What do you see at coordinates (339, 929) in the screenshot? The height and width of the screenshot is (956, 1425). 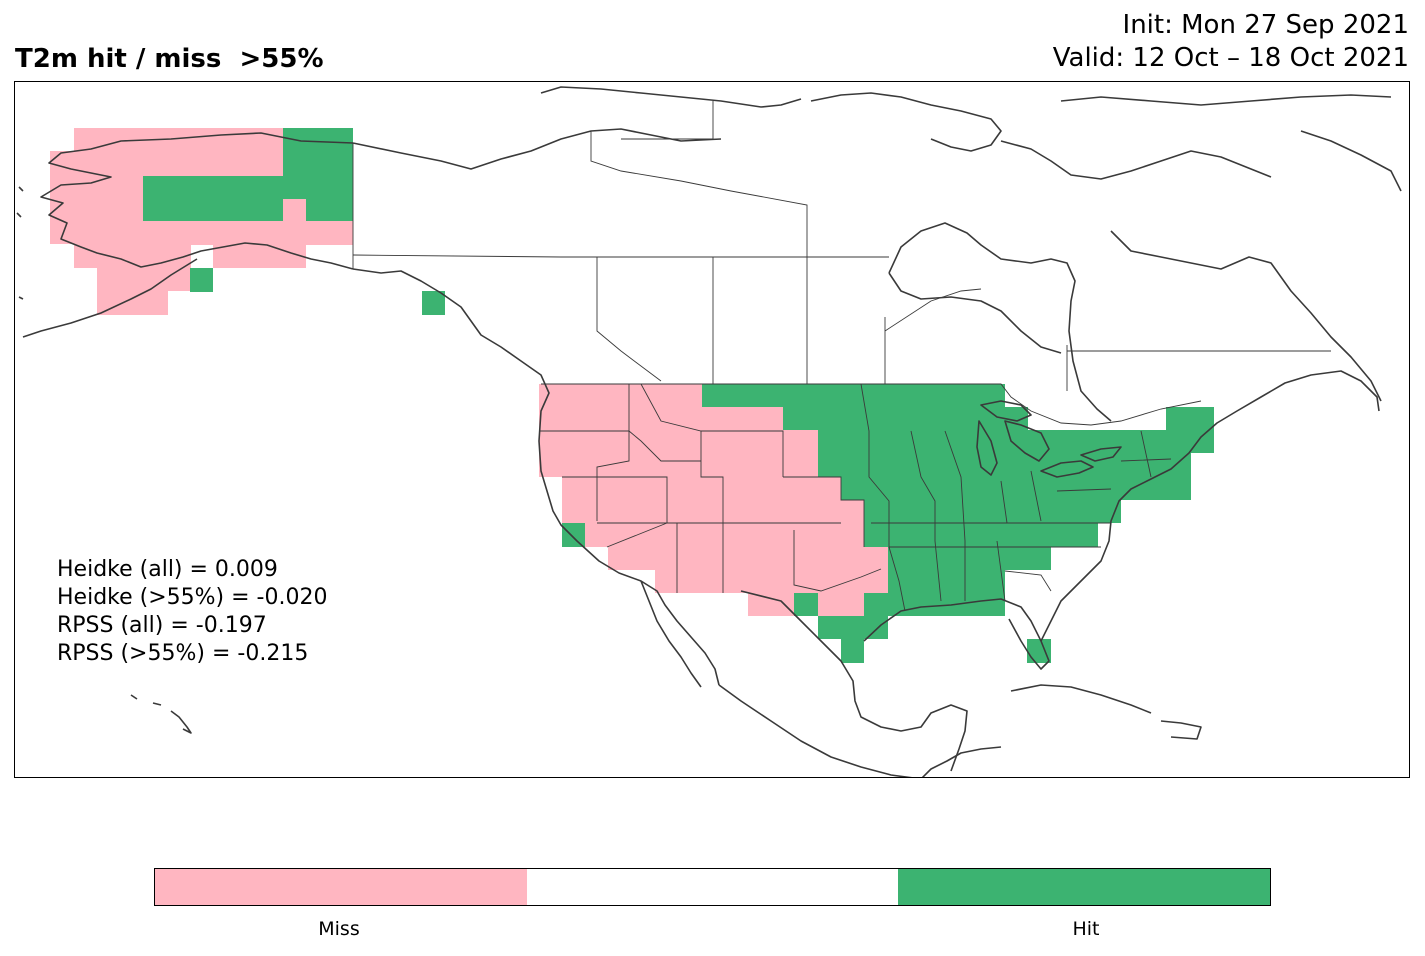 I see `legend-miss-label: Miss` at bounding box center [339, 929].